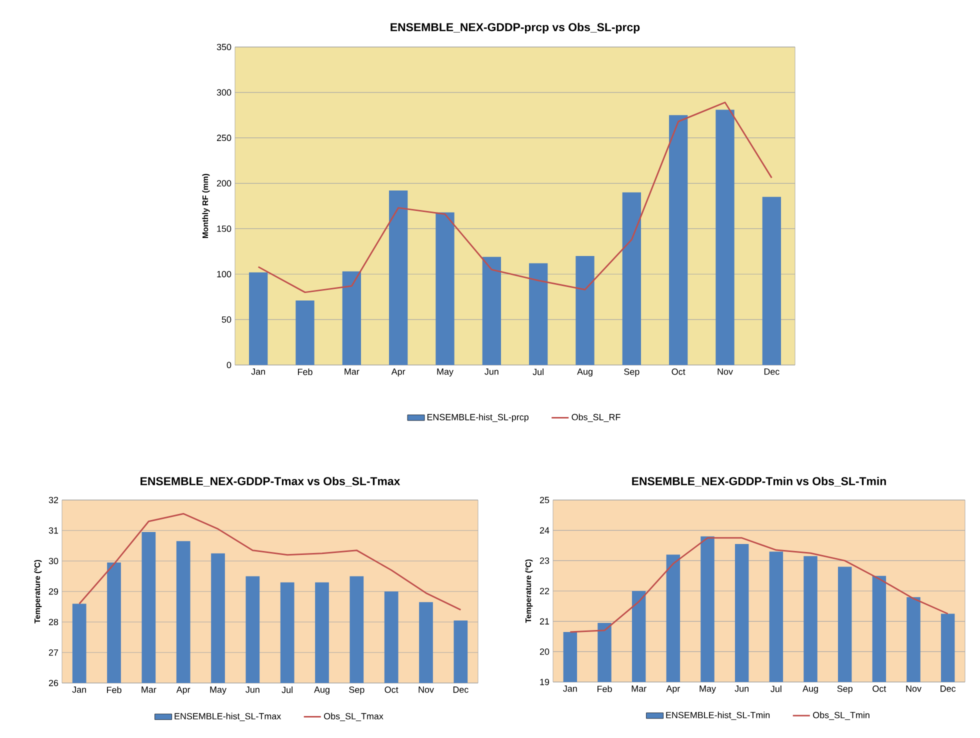 Image resolution: width=980 pixels, height=738 pixels. I want to click on chart-title: ENSEMBLE_NEX-GDDP-Tmax vs Obs_SL-Tmax, so click(270, 481).